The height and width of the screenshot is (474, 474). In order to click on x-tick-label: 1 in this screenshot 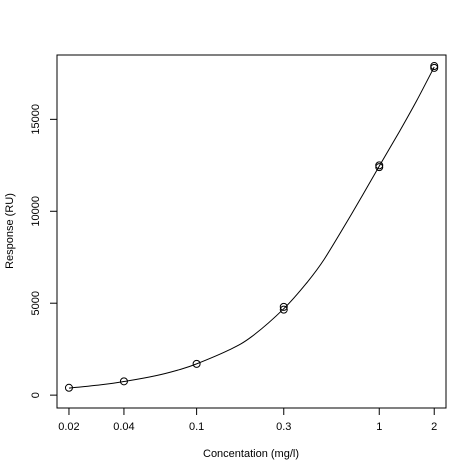, I will do `click(379, 427)`.